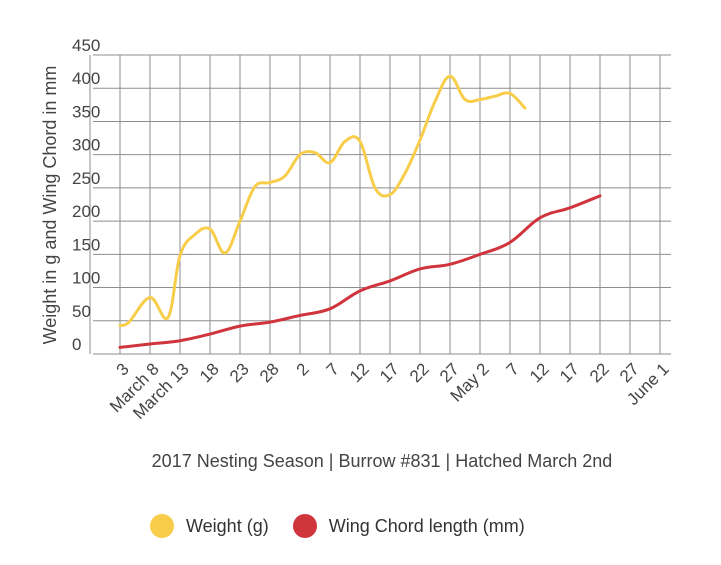 This screenshot has width=721, height=565. I want to click on x-tick-label: 28, so click(269, 372).